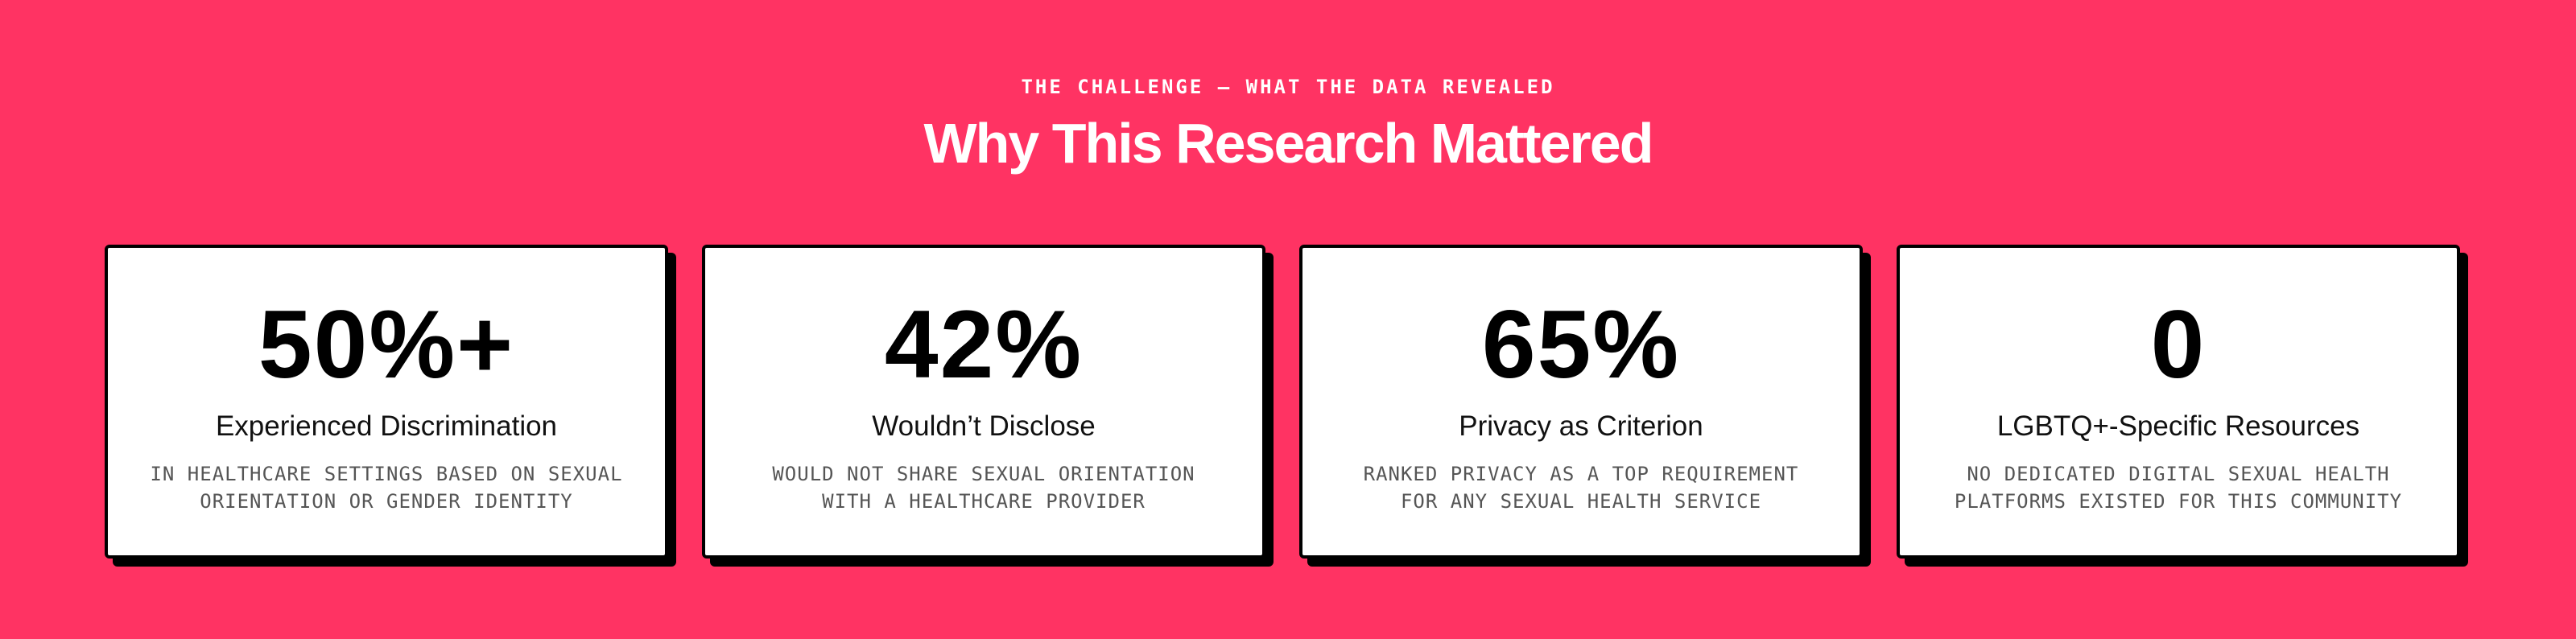  I want to click on stat-value: 42%, so click(984, 344).